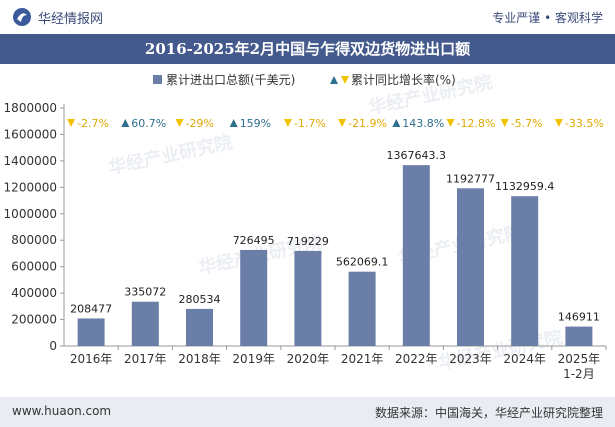  Describe the element at coordinates (417, 155) in the screenshot. I see `bar-value-label: 1367643.3` at that location.